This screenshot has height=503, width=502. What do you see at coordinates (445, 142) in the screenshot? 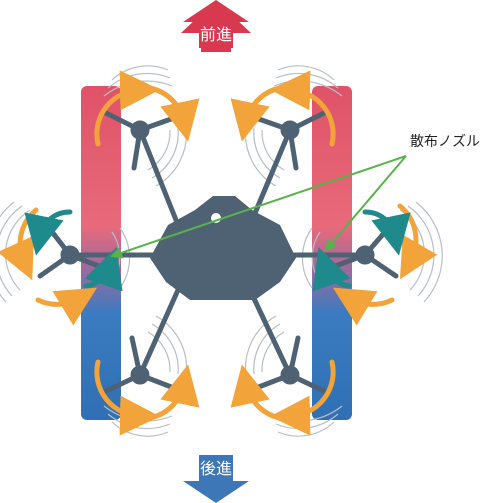
I see `spray-nozzle-label: 散布ノズル` at bounding box center [445, 142].